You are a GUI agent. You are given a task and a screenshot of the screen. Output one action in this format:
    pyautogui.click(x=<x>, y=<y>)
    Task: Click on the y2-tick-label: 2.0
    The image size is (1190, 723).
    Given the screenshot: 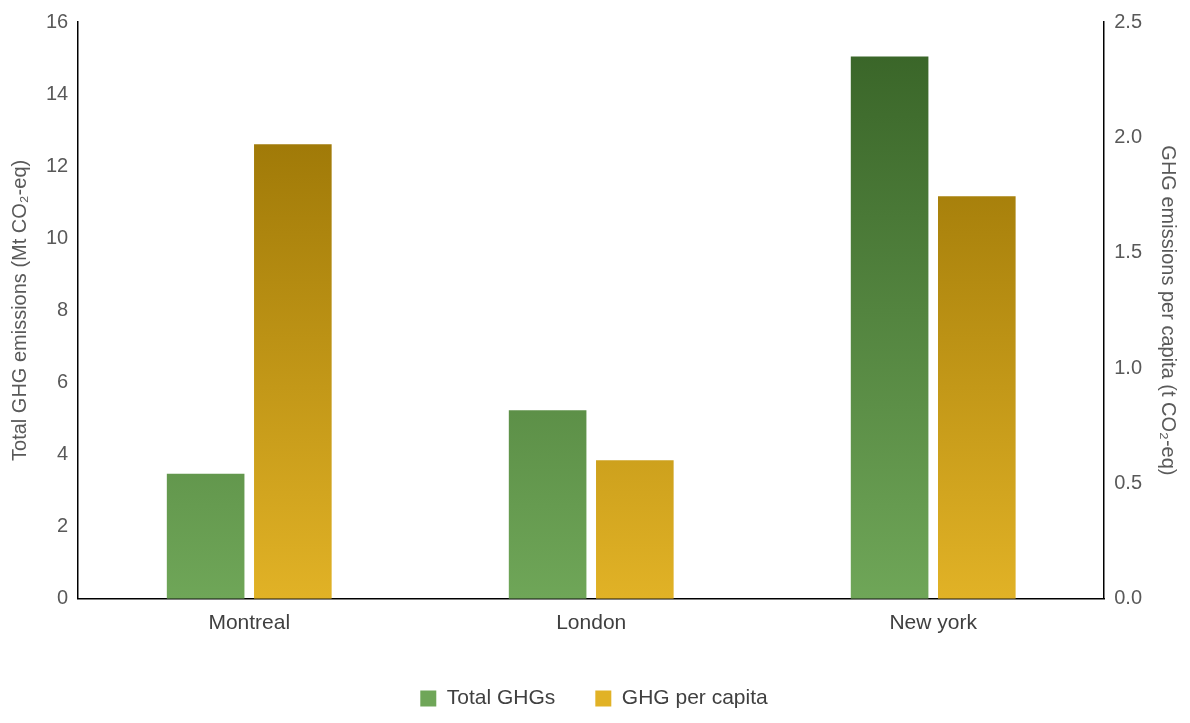 What is the action you would take?
    pyautogui.click(x=1128, y=135)
    